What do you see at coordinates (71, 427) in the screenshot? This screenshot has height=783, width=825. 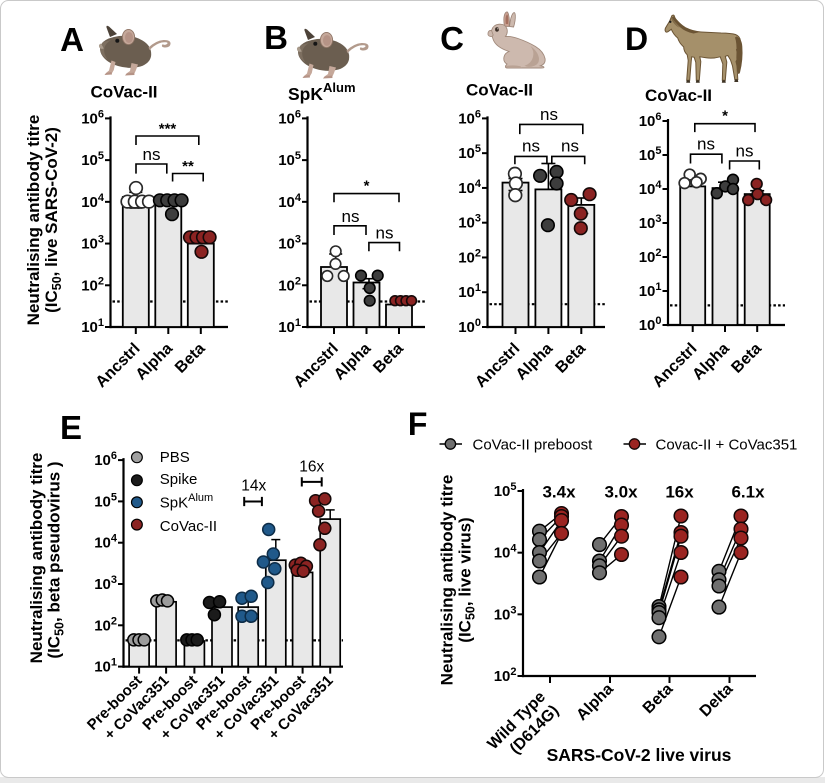 I see `svg-text: E` at bounding box center [71, 427].